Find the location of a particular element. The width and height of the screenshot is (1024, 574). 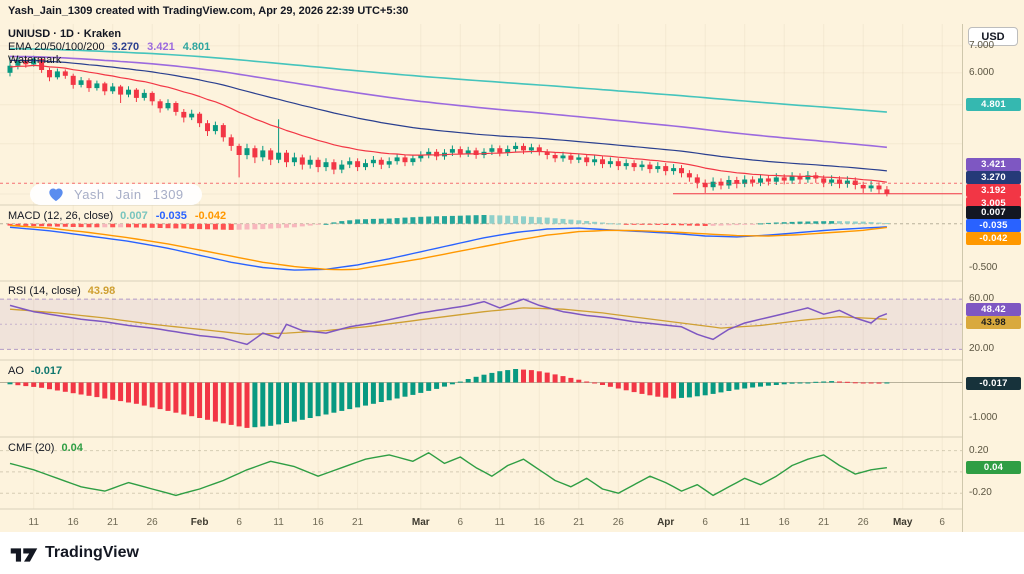

rsi-values: 43.98 is located at coordinates (102, 291).